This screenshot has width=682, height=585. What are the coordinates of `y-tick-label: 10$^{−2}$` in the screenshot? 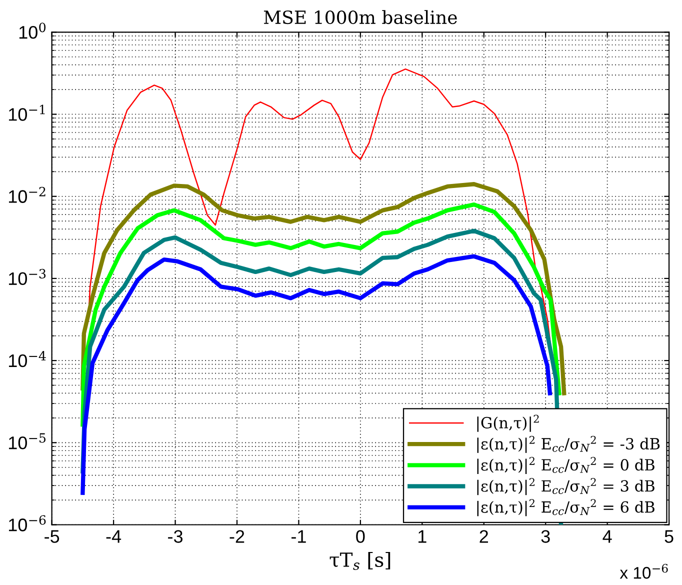 It's located at (27, 194).